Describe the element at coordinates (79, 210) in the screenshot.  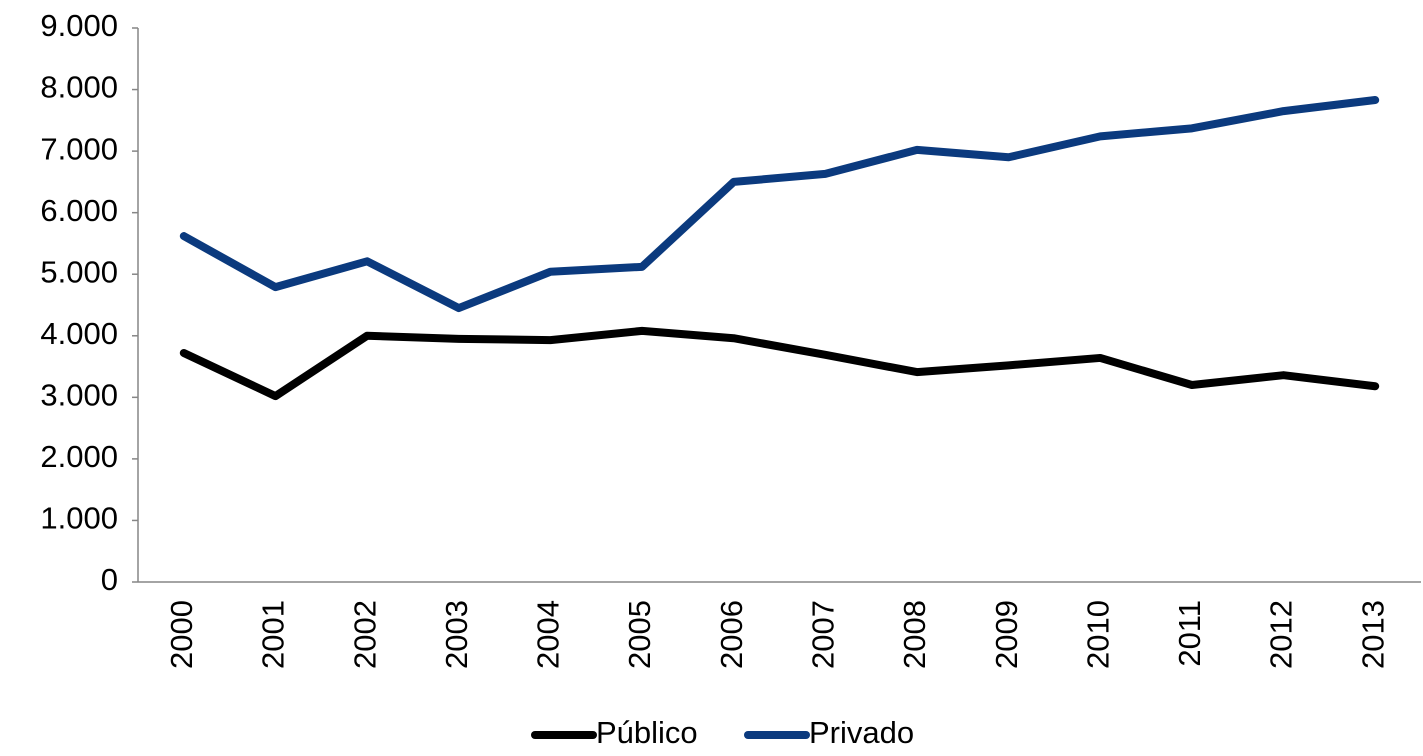
I see `y-tick-label: 6.000` at that location.